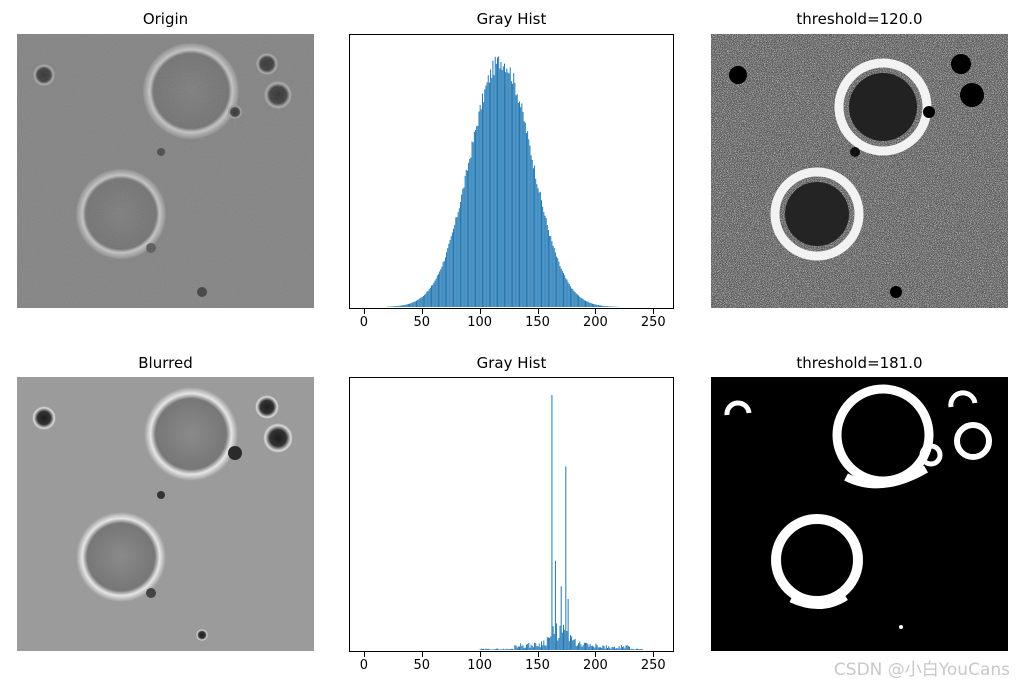 This screenshot has height=688, width=1024. I want to click on threshold-181-image, so click(859, 514).